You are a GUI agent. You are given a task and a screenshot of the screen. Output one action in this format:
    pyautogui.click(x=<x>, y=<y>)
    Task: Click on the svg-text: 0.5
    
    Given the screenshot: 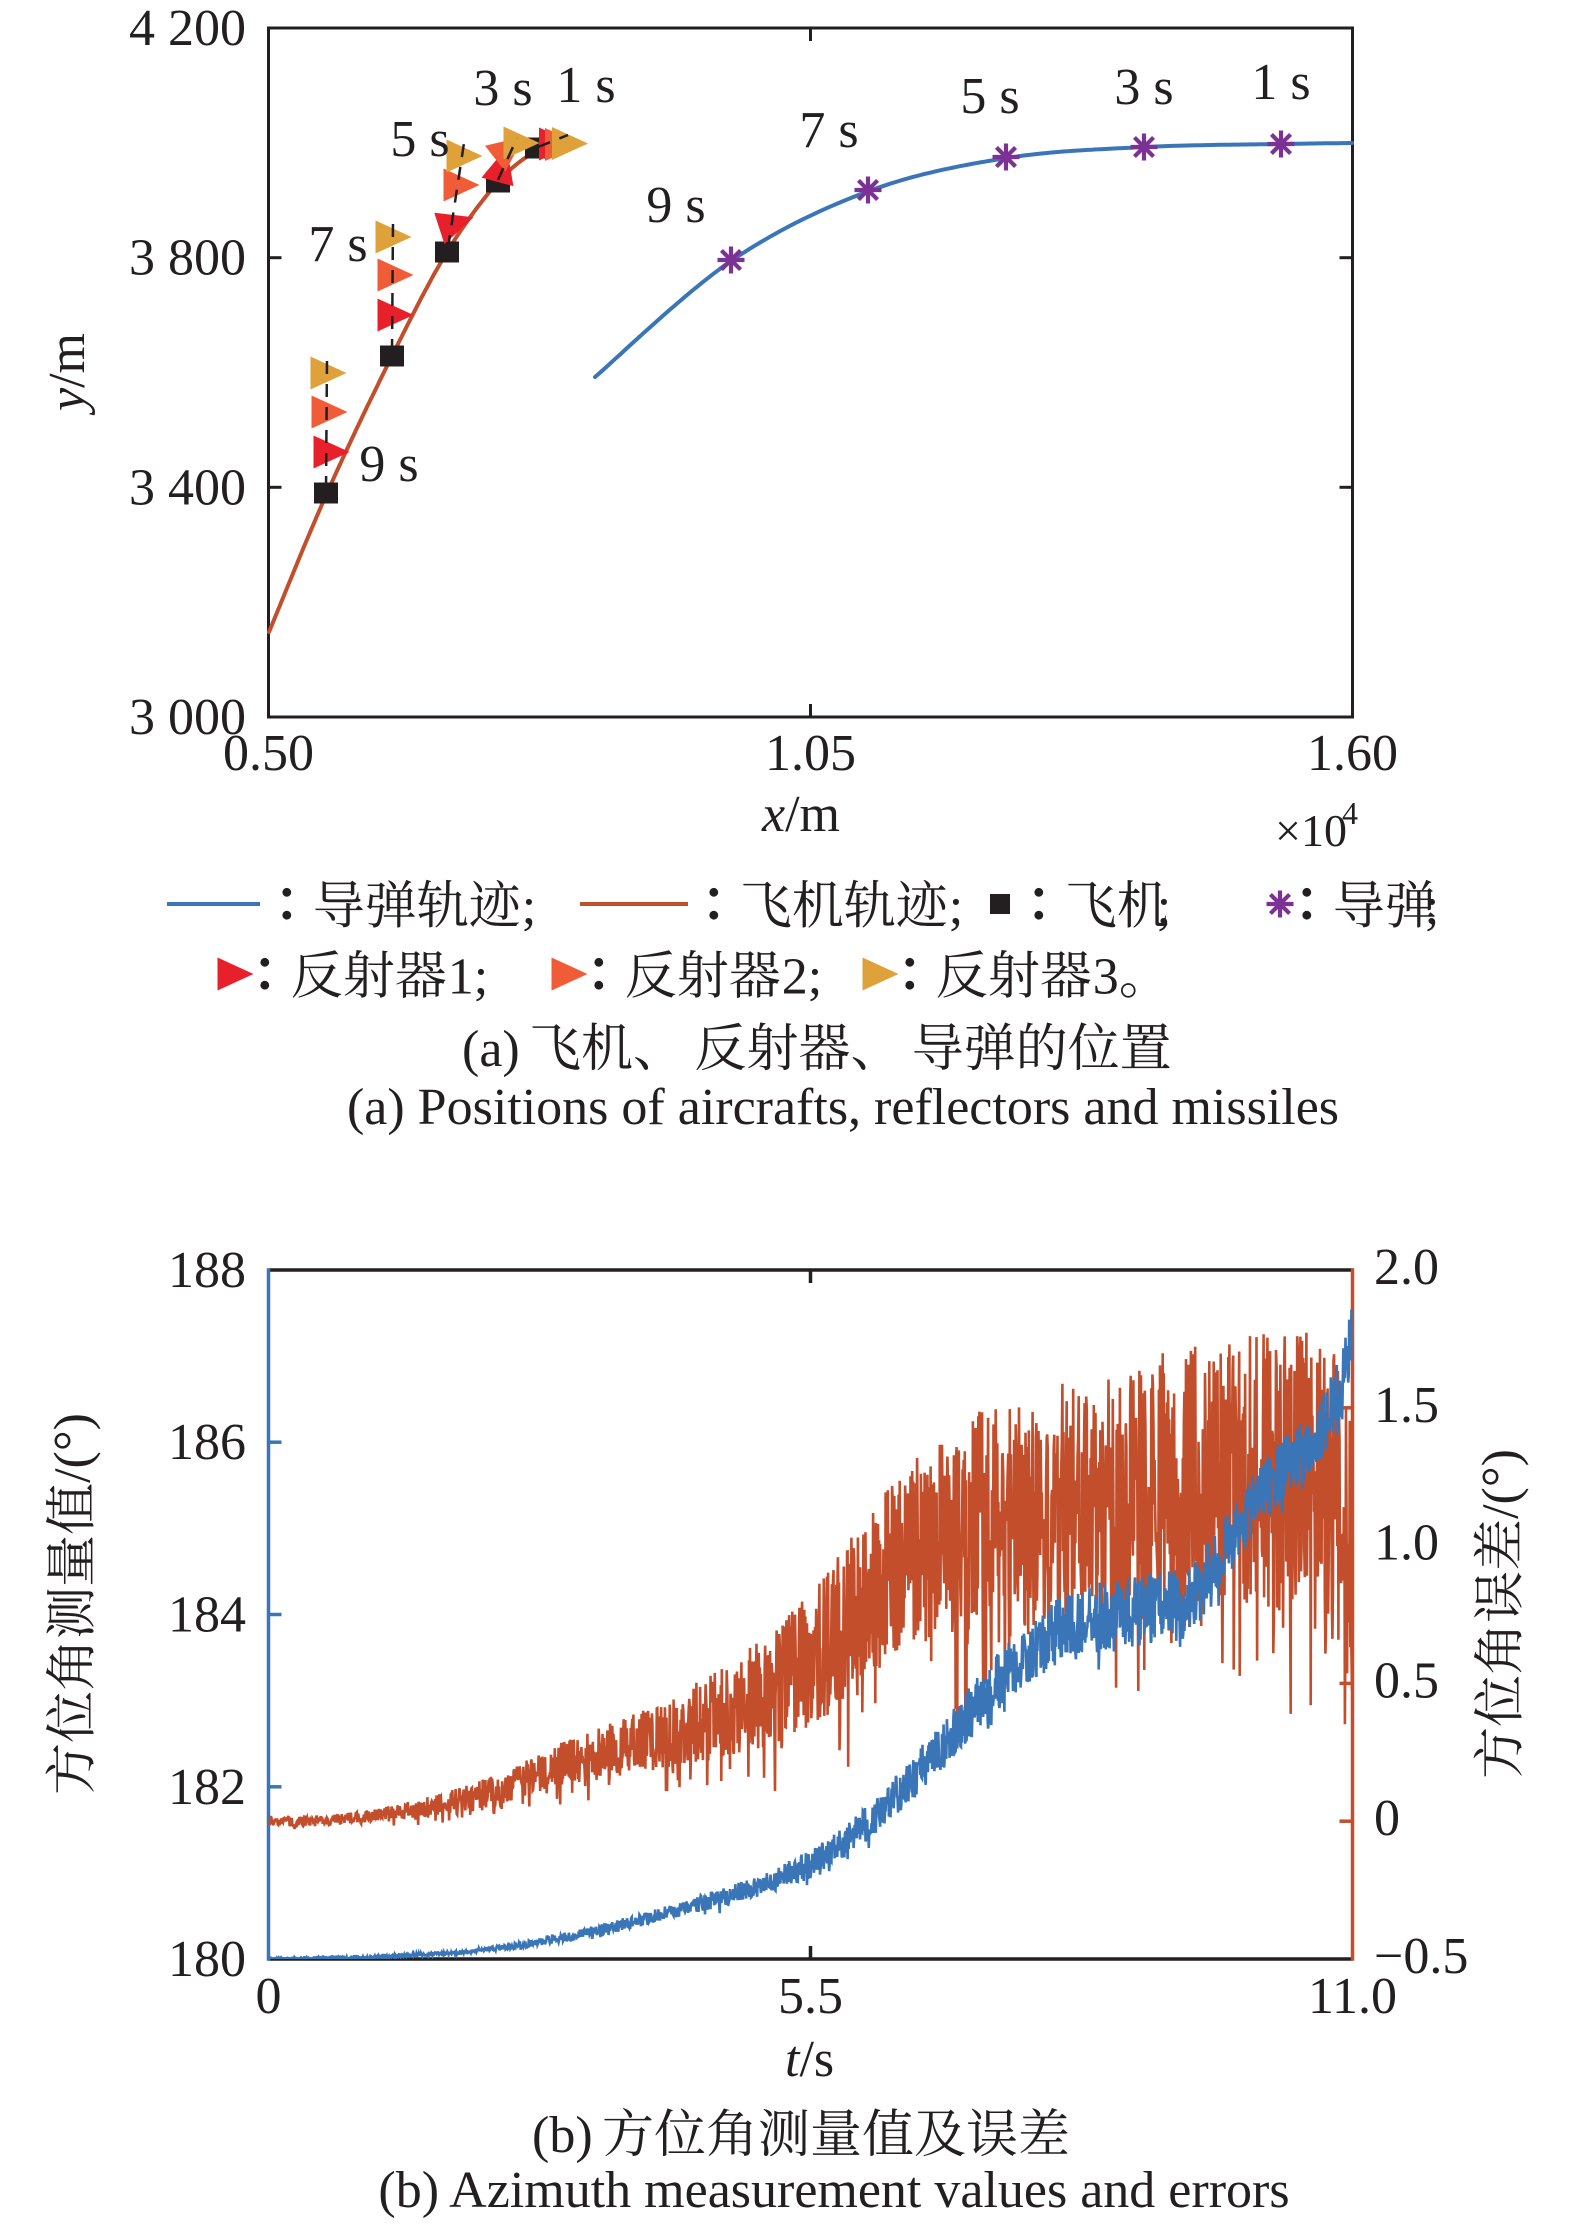 What is the action you would take?
    pyautogui.click(x=1406, y=1680)
    